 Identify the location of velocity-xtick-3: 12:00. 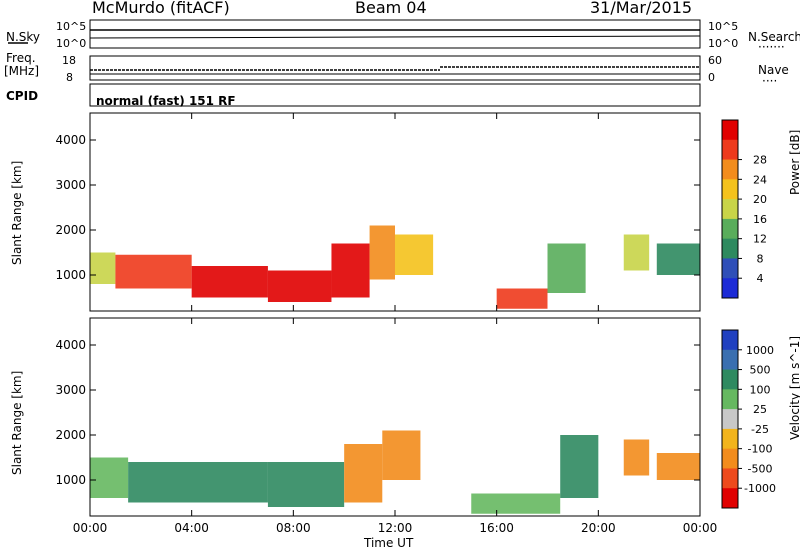
(395, 528).